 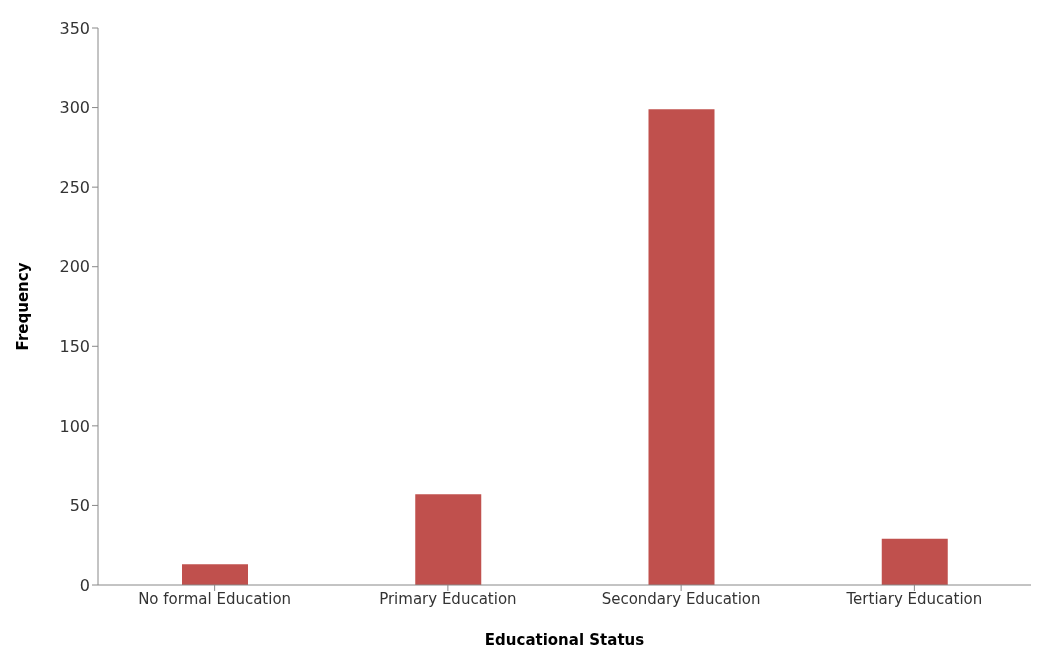 I want to click on y-tick-label: 50, so click(x=79, y=506).